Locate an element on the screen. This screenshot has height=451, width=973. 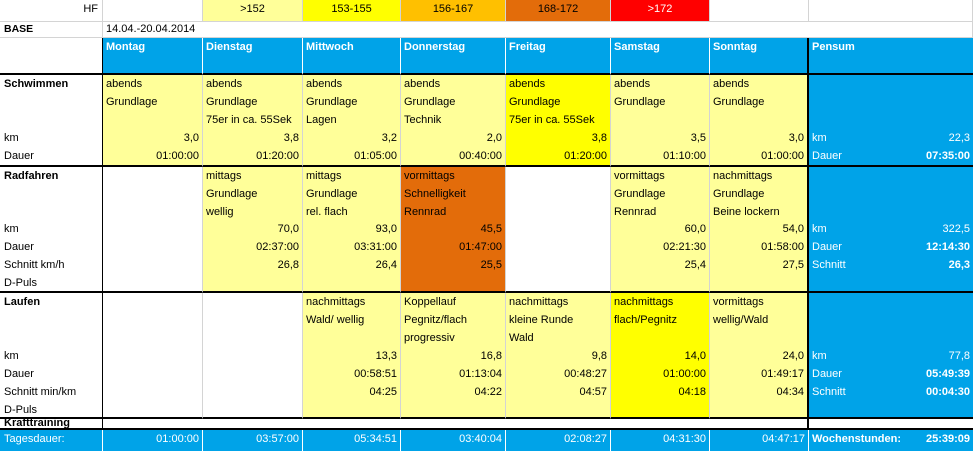
hf-zone-2: 153-155 is located at coordinates (352, 11).